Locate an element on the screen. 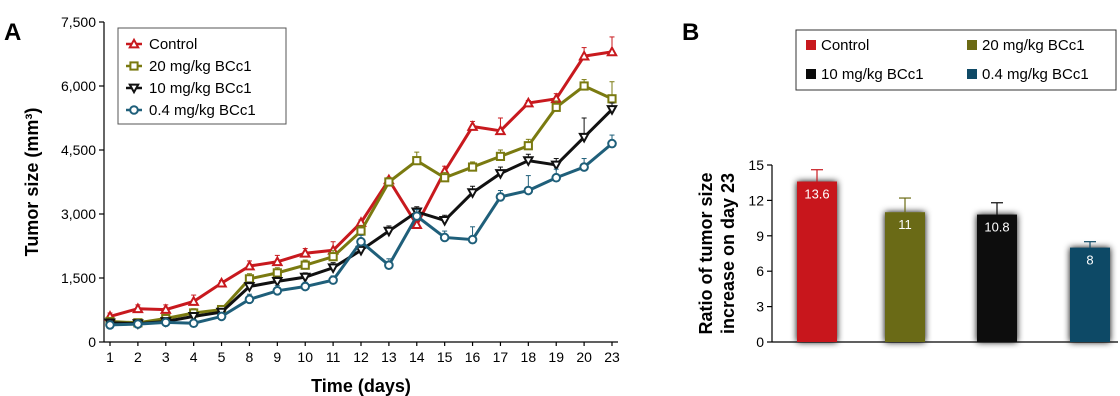 The width and height of the screenshot is (1120, 396). x-axis-title: Time (days) is located at coordinates (361, 386).